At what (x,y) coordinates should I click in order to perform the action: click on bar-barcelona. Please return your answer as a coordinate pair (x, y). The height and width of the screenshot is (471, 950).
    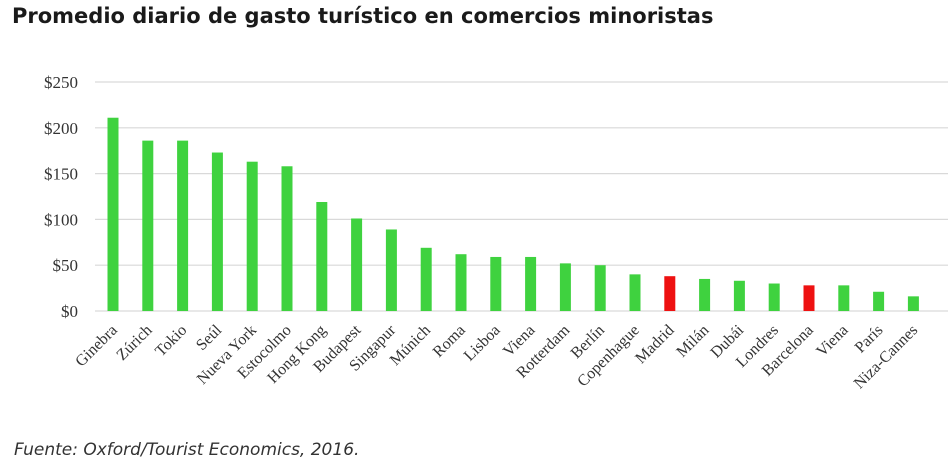
    Looking at the image, I should click on (809, 298).